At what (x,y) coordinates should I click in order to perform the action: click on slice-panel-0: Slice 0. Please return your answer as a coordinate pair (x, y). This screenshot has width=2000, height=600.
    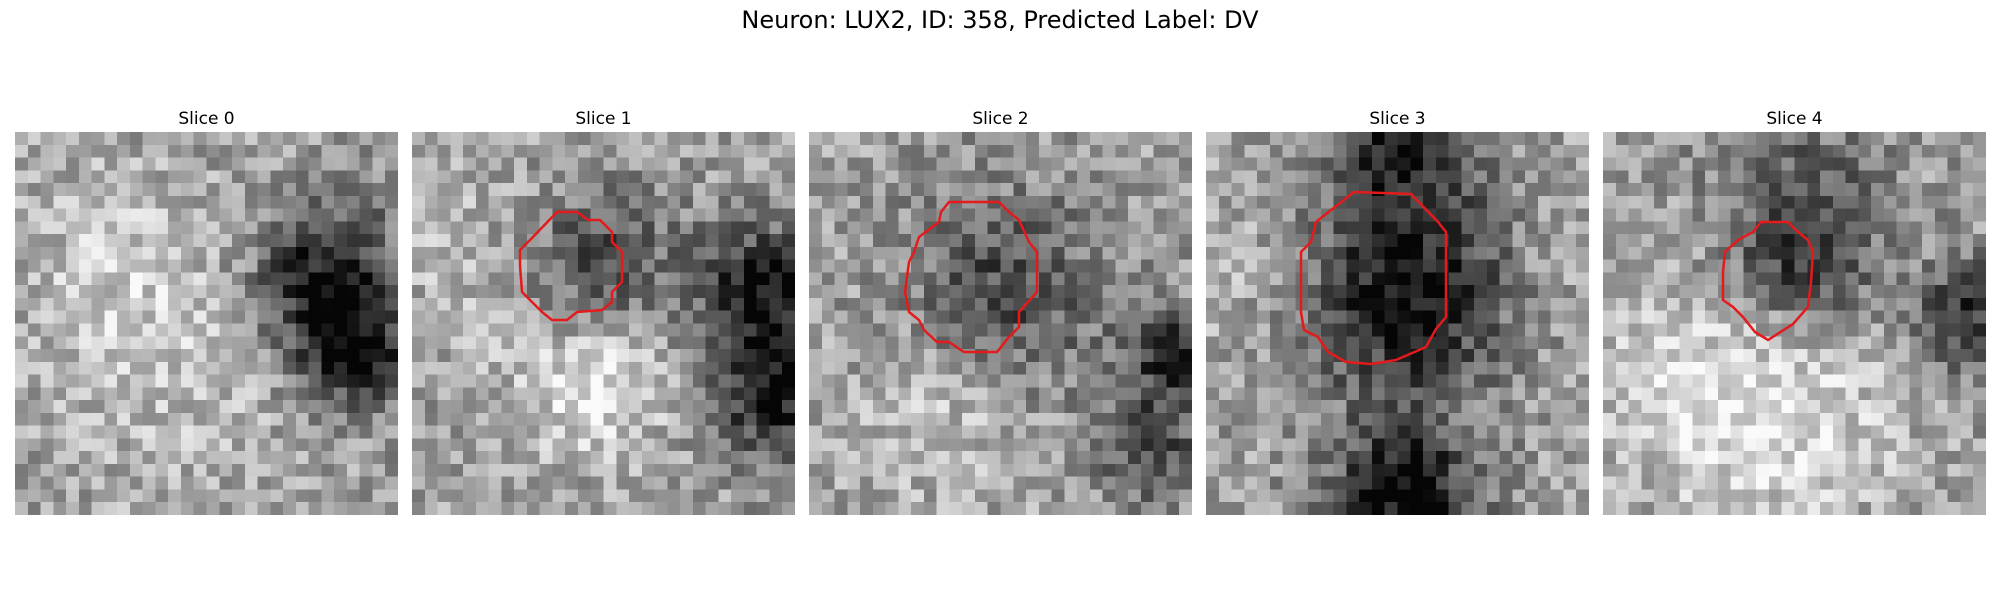
    Looking at the image, I should click on (206, 310).